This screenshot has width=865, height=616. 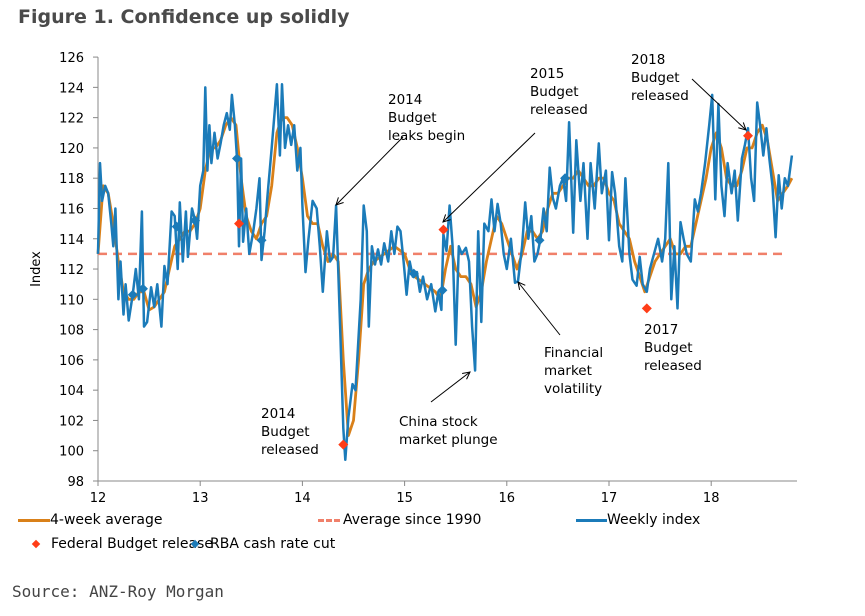 I want to click on annotation-fin: market, so click(x=568, y=371).